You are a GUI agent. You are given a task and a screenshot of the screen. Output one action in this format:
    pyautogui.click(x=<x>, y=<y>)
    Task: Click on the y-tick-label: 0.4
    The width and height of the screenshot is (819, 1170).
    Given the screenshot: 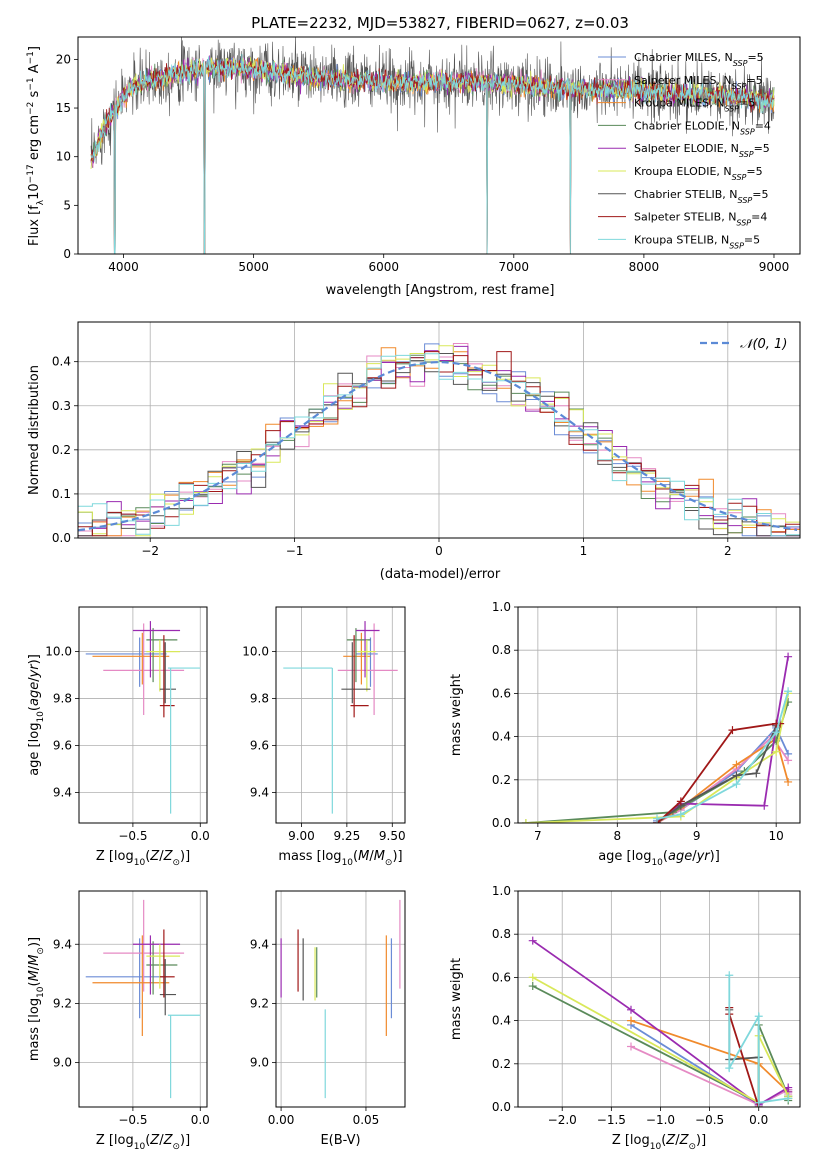 What is the action you would take?
    pyautogui.click(x=61, y=362)
    